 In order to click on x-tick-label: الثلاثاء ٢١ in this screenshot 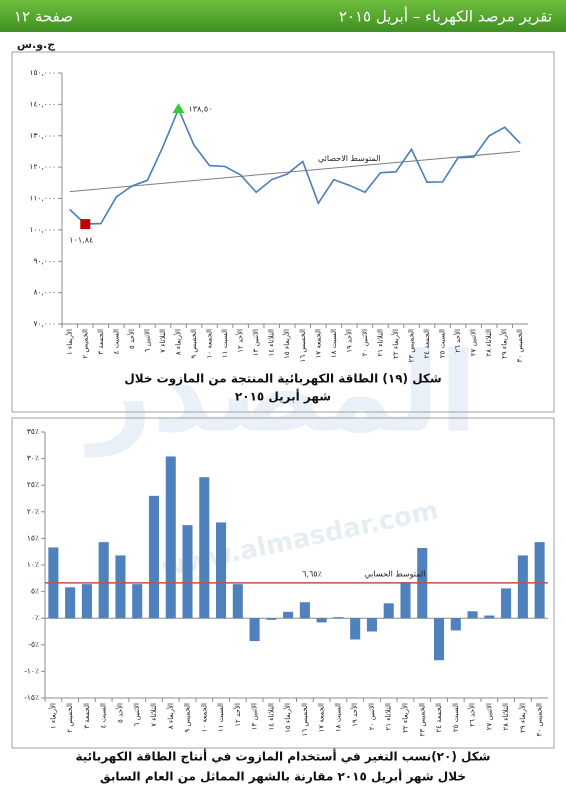, I will do `click(389, 717)`.